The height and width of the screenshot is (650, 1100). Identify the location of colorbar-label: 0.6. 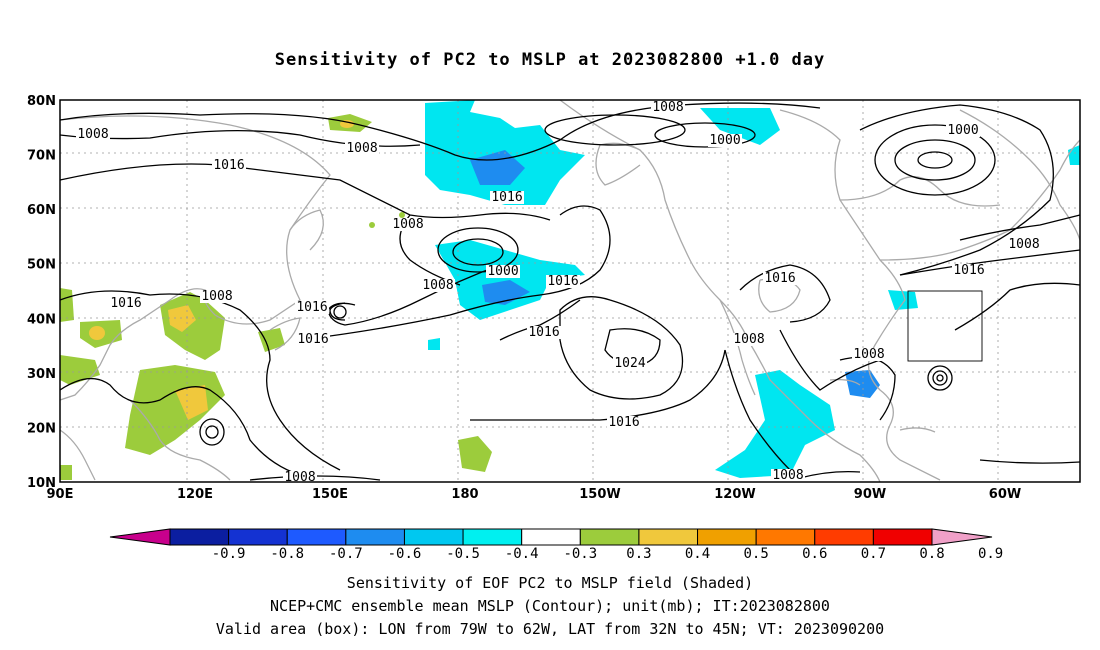
(814, 554).